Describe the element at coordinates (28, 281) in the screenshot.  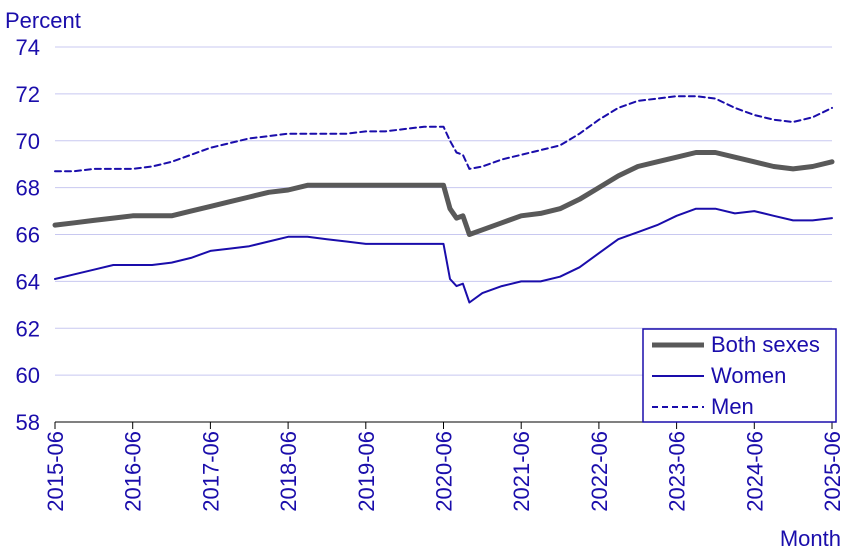
I see `y-tick-label: 64` at that location.